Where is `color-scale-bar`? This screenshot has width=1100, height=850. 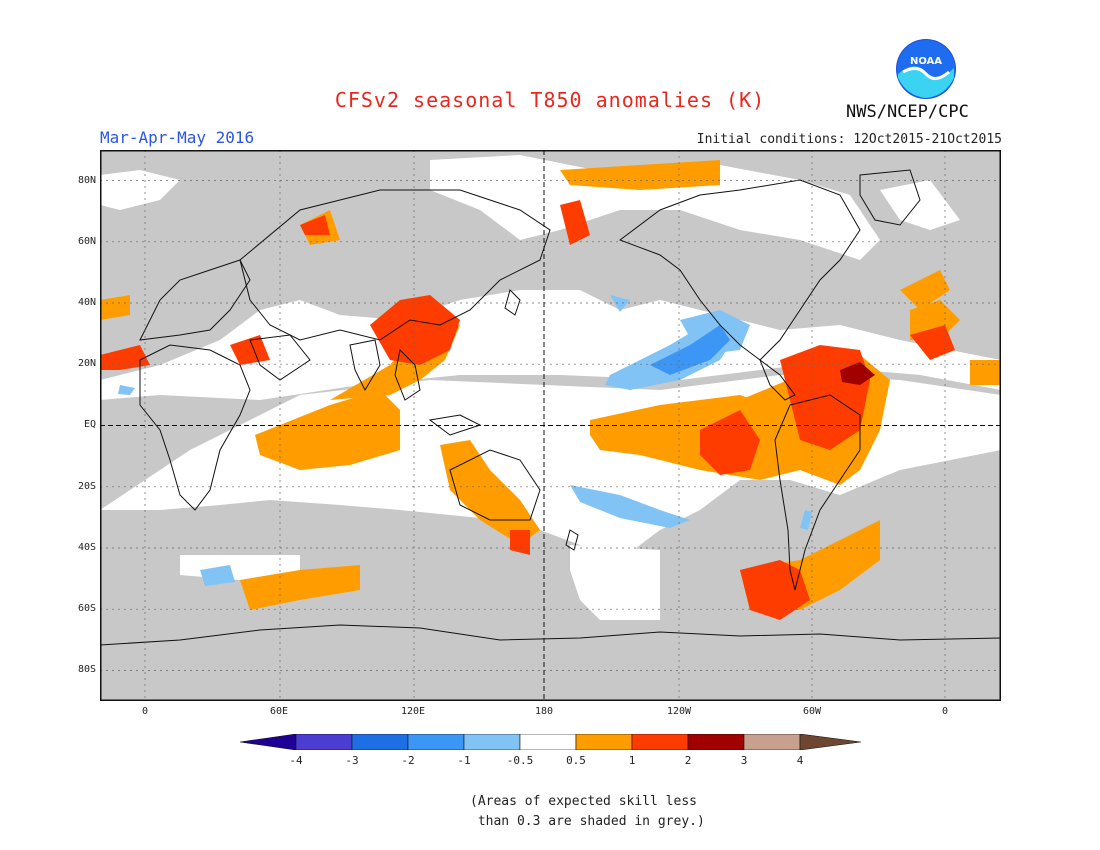 color-scale-bar is located at coordinates (551, 742).